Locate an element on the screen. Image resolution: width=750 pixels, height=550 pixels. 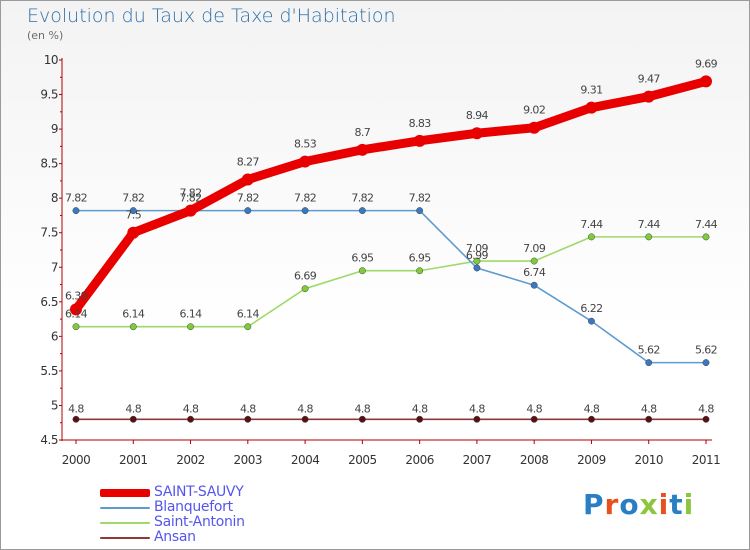
y-tick-label: 7.5 is located at coordinates (49, 233).